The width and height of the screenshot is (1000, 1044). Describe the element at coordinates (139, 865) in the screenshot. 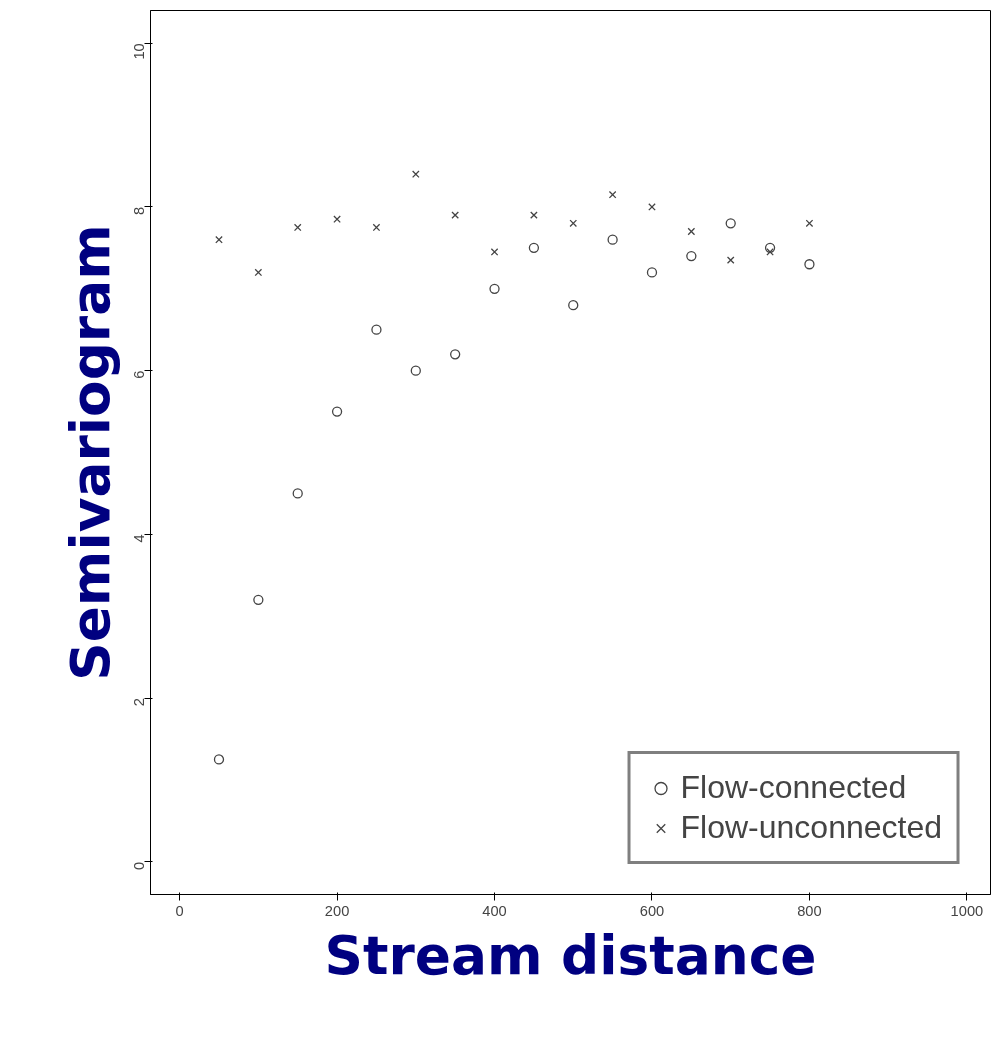

I see `y-tick-label: 0` at that location.